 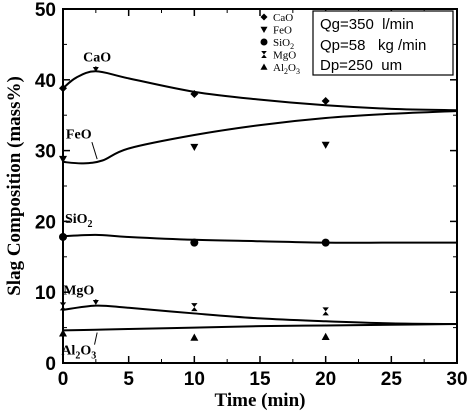 I want to click on mgo-legend-marker, so click(x=264, y=54).